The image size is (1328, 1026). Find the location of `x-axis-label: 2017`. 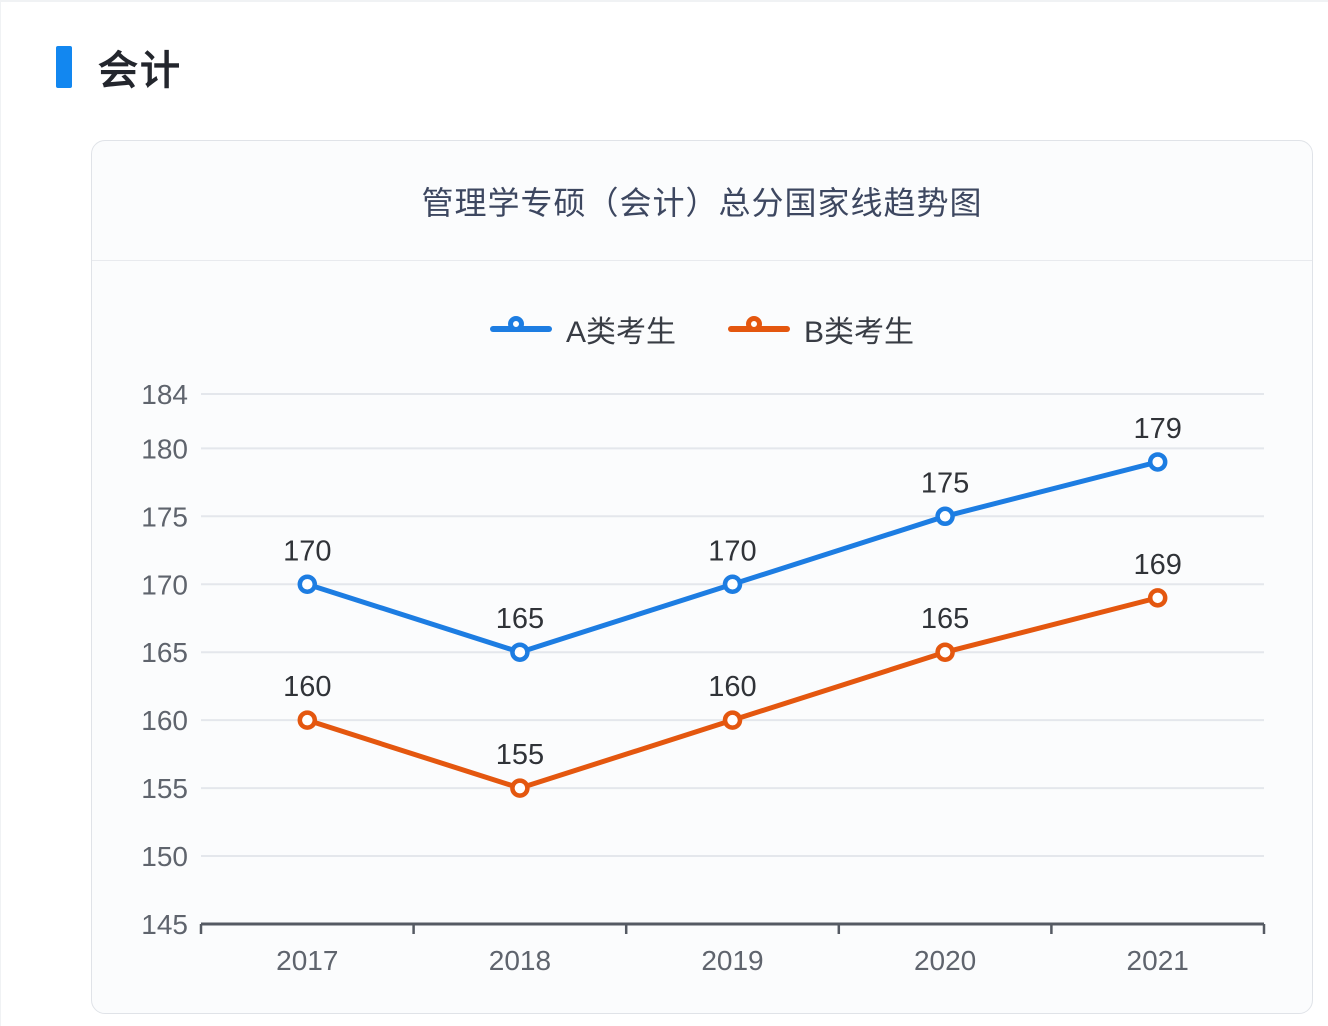

x-axis-label: 2017 is located at coordinates (307, 960).